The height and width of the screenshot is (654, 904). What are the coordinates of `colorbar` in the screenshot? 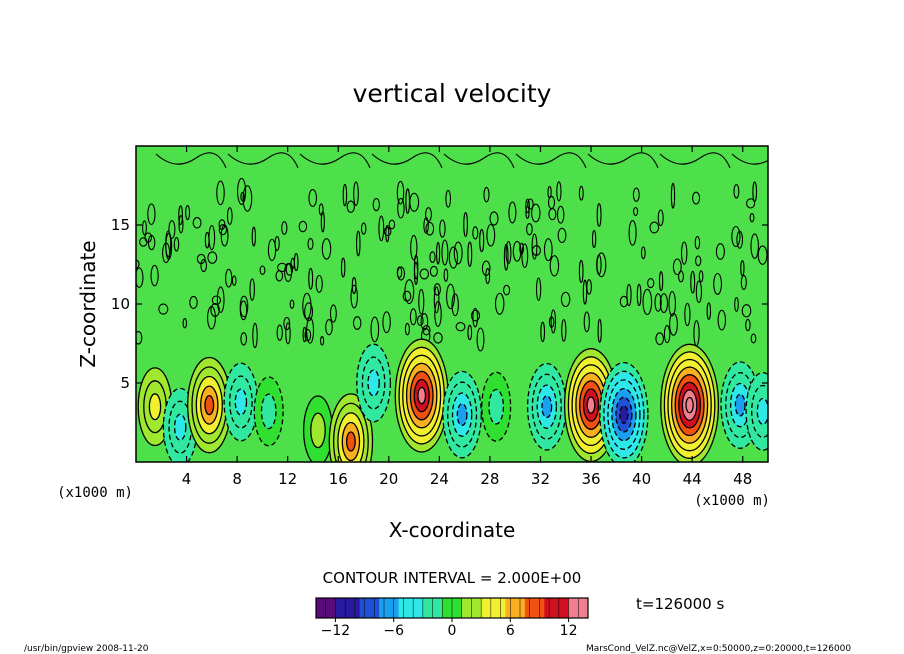 It's located at (452, 608).